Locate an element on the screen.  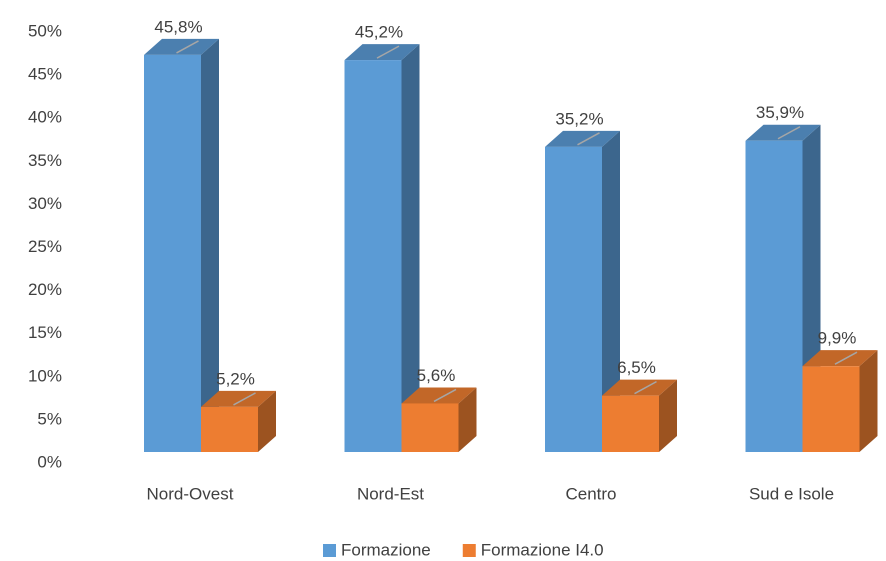
legend-label: Formazione is located at coordinates (386, 549).